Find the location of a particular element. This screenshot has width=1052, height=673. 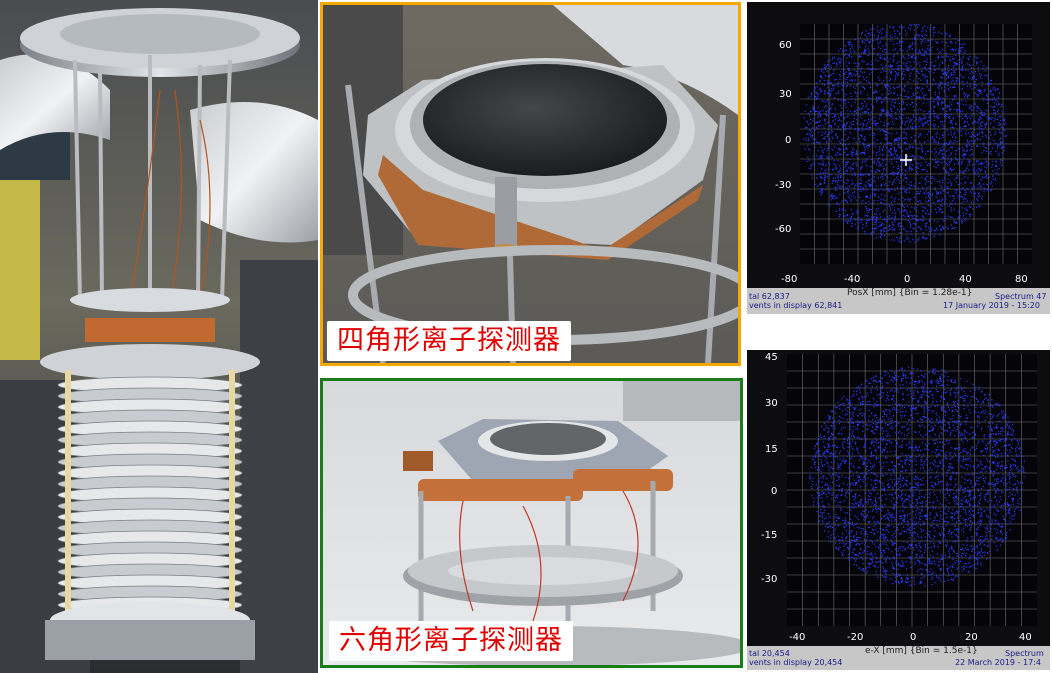

total-count: tal 20,454 is located at coordinates (769, 653).